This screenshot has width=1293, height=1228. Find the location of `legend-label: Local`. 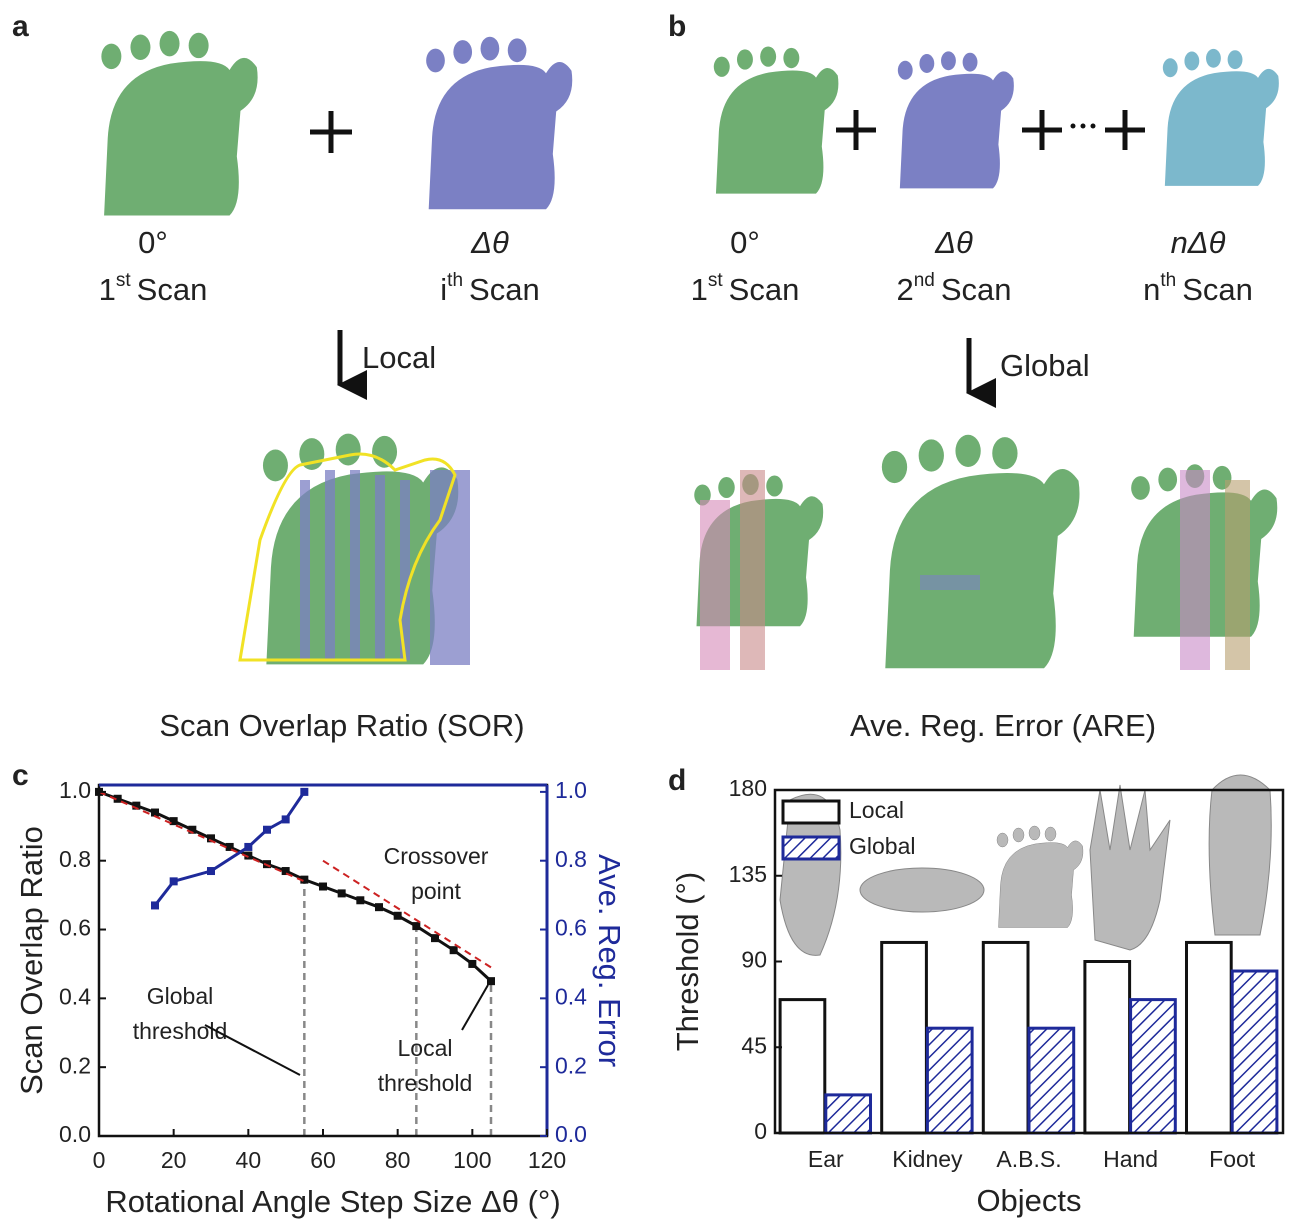

legend-label: Local is located at coordinates (876, 810).